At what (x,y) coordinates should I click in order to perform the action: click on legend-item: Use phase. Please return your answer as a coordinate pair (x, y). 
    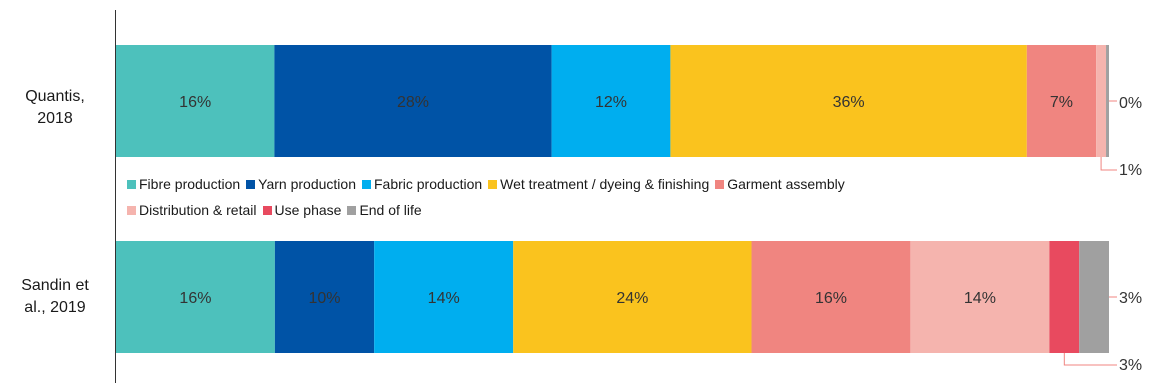
    Looking at the image, I should click on (302, 210).